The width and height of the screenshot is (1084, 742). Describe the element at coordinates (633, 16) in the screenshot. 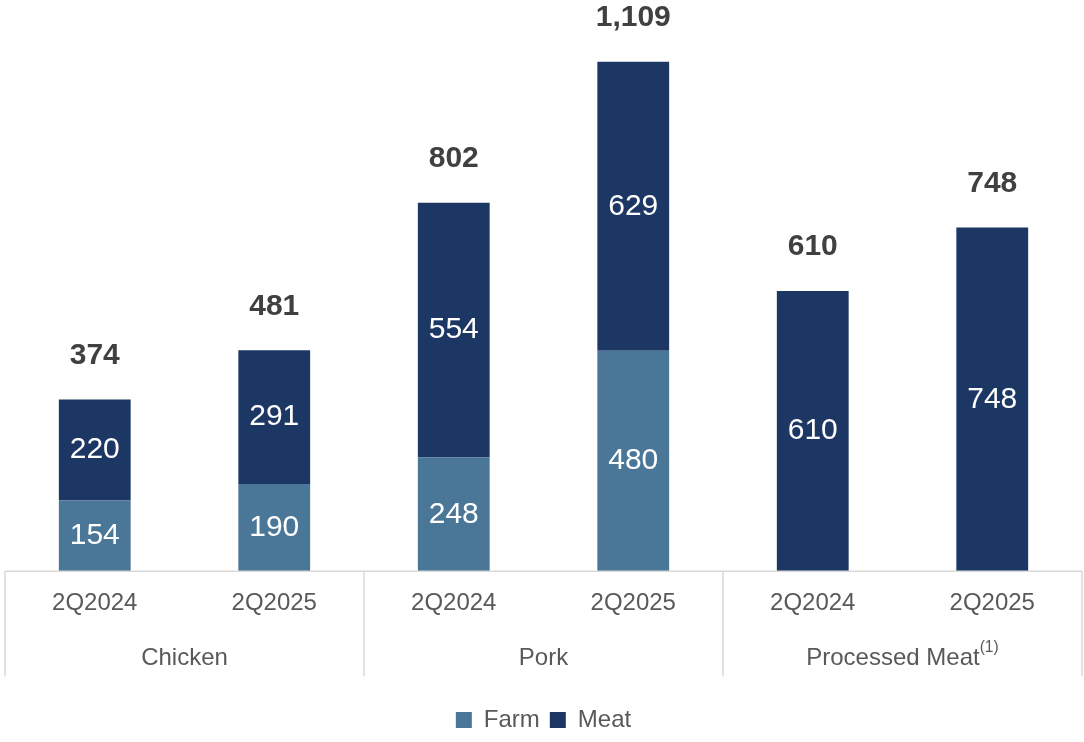

I see `total-label: 1,109` at that location.